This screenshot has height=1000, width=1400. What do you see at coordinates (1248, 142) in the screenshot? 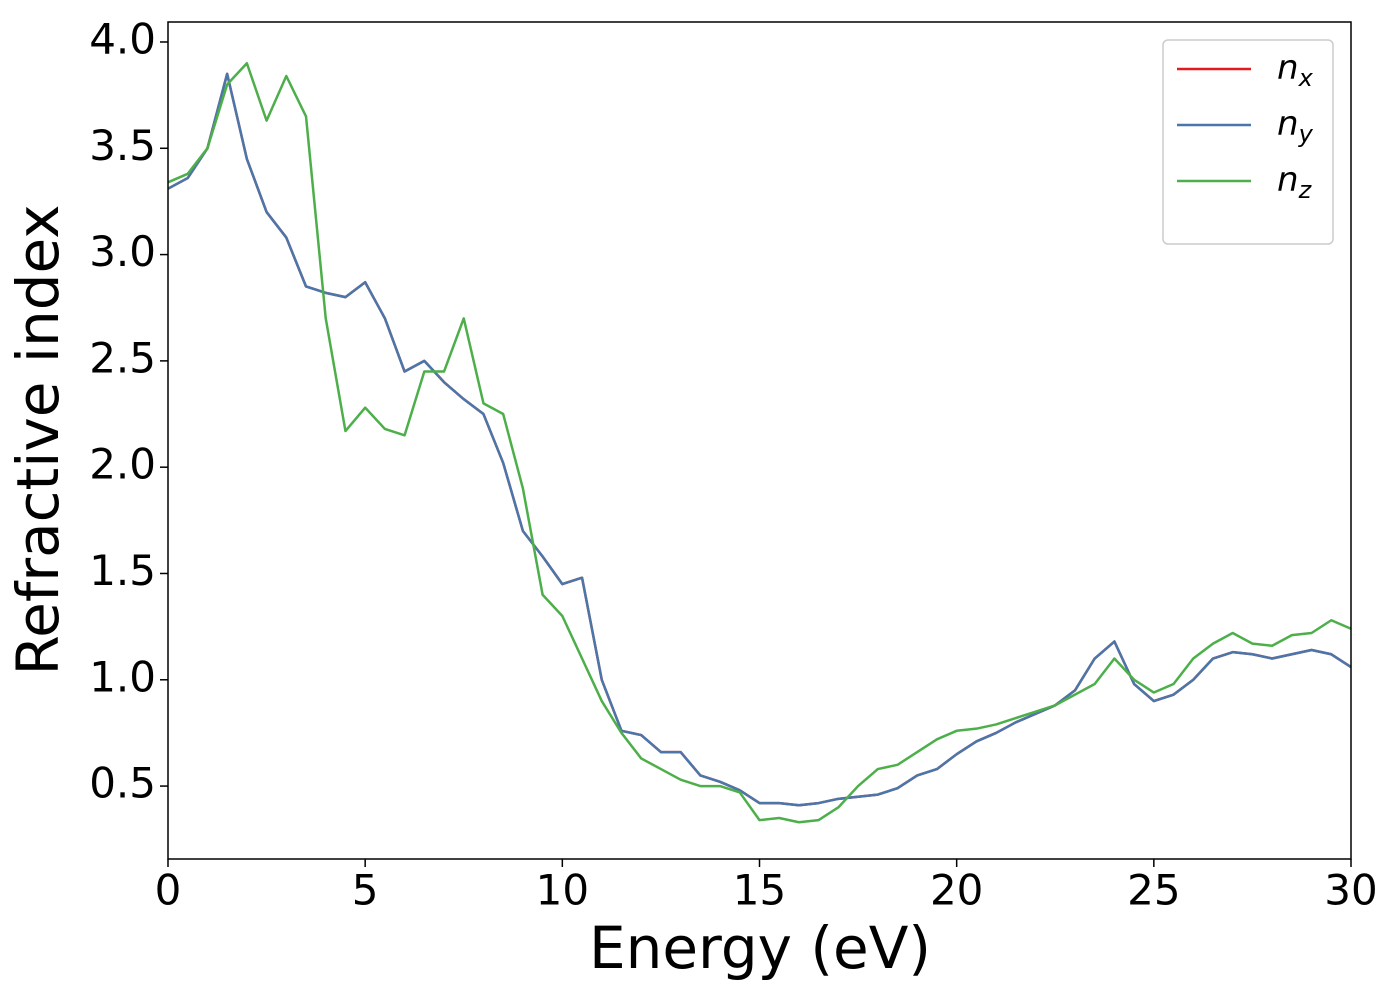
I see `legend-box` at bounding box center [1248, 142].